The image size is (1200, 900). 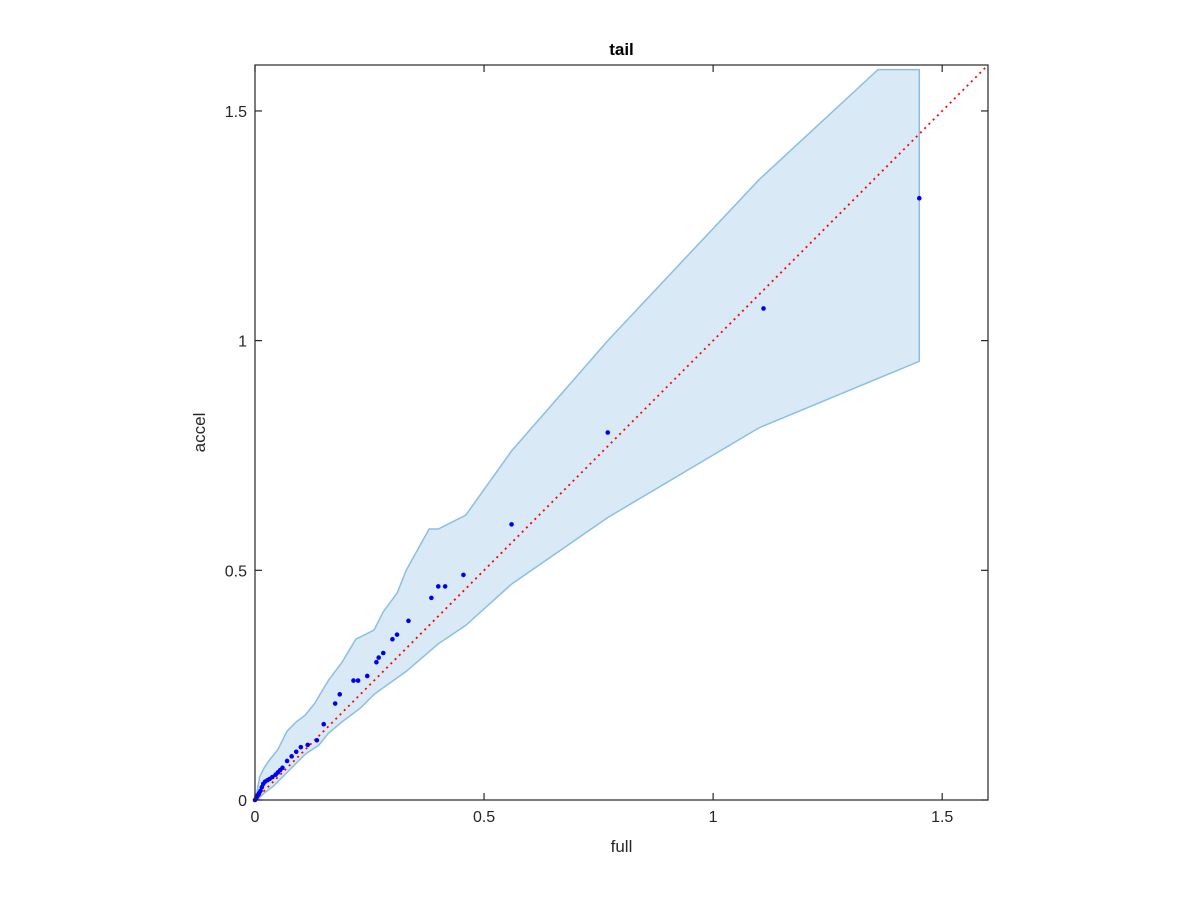 What do you see at coordinates (713, 817) in the screenshot?
I see `x-tick-label: 1` at bounding box center [713, 817].